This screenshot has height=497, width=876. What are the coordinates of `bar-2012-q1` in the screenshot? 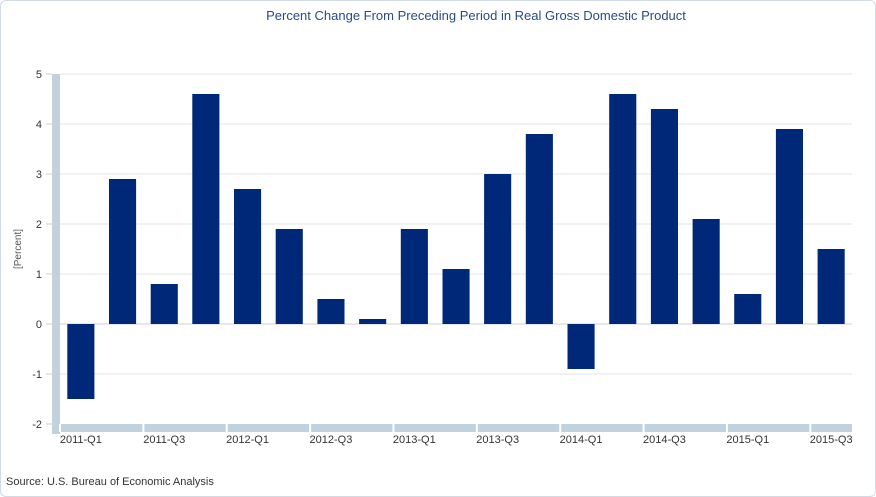 It's located at (248, 256).